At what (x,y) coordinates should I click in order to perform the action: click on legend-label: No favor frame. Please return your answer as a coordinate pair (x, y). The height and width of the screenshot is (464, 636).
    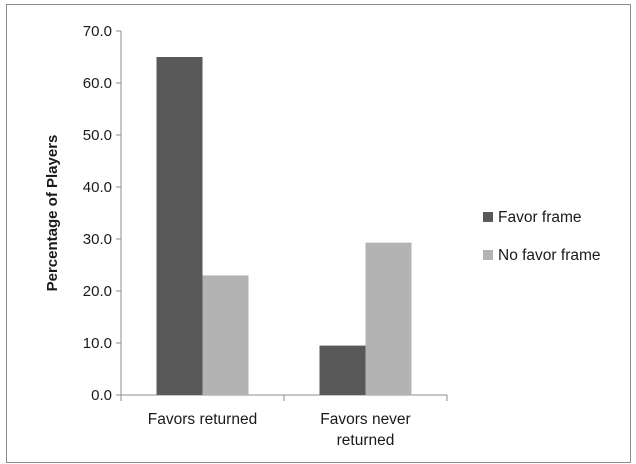
    Looking at the image, I should click on (549, 255).